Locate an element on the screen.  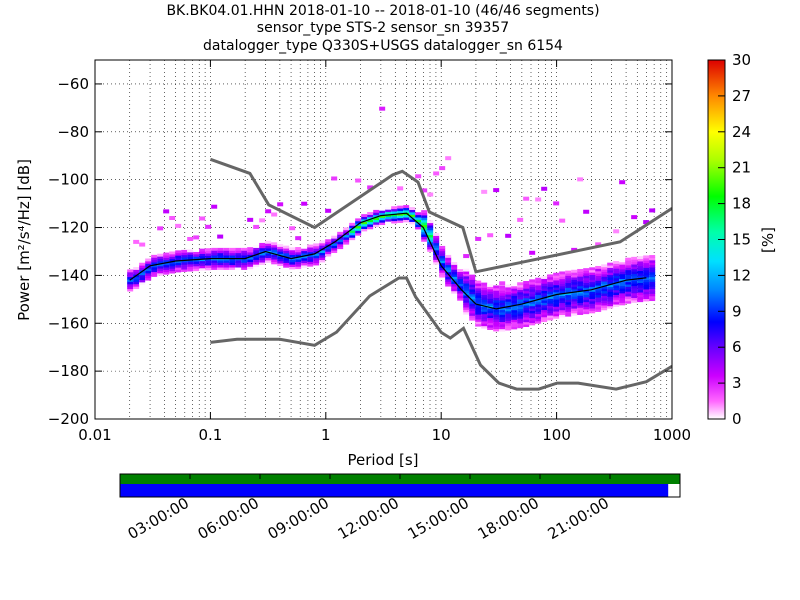
x-tick-label: 10 is located at coordinates (441, 435).